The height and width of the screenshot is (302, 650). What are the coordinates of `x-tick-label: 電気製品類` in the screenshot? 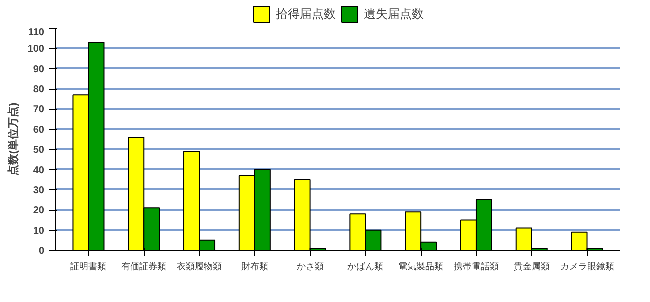 It's located at (421, 267).